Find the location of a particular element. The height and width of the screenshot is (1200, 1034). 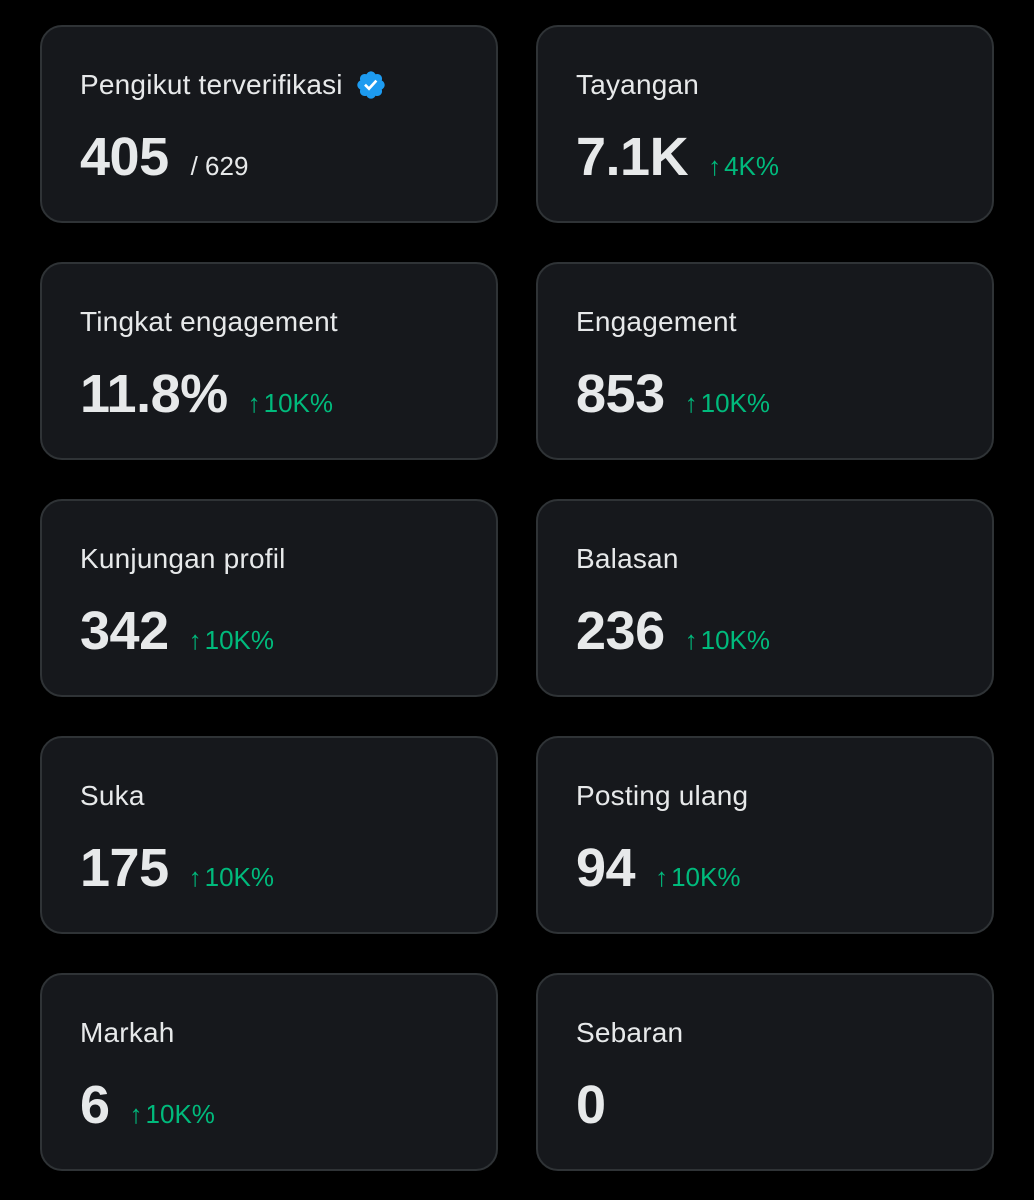

metric-card-bookmarks: Markah 6 ↑ 10K% is located at coordinates (269, 1072).